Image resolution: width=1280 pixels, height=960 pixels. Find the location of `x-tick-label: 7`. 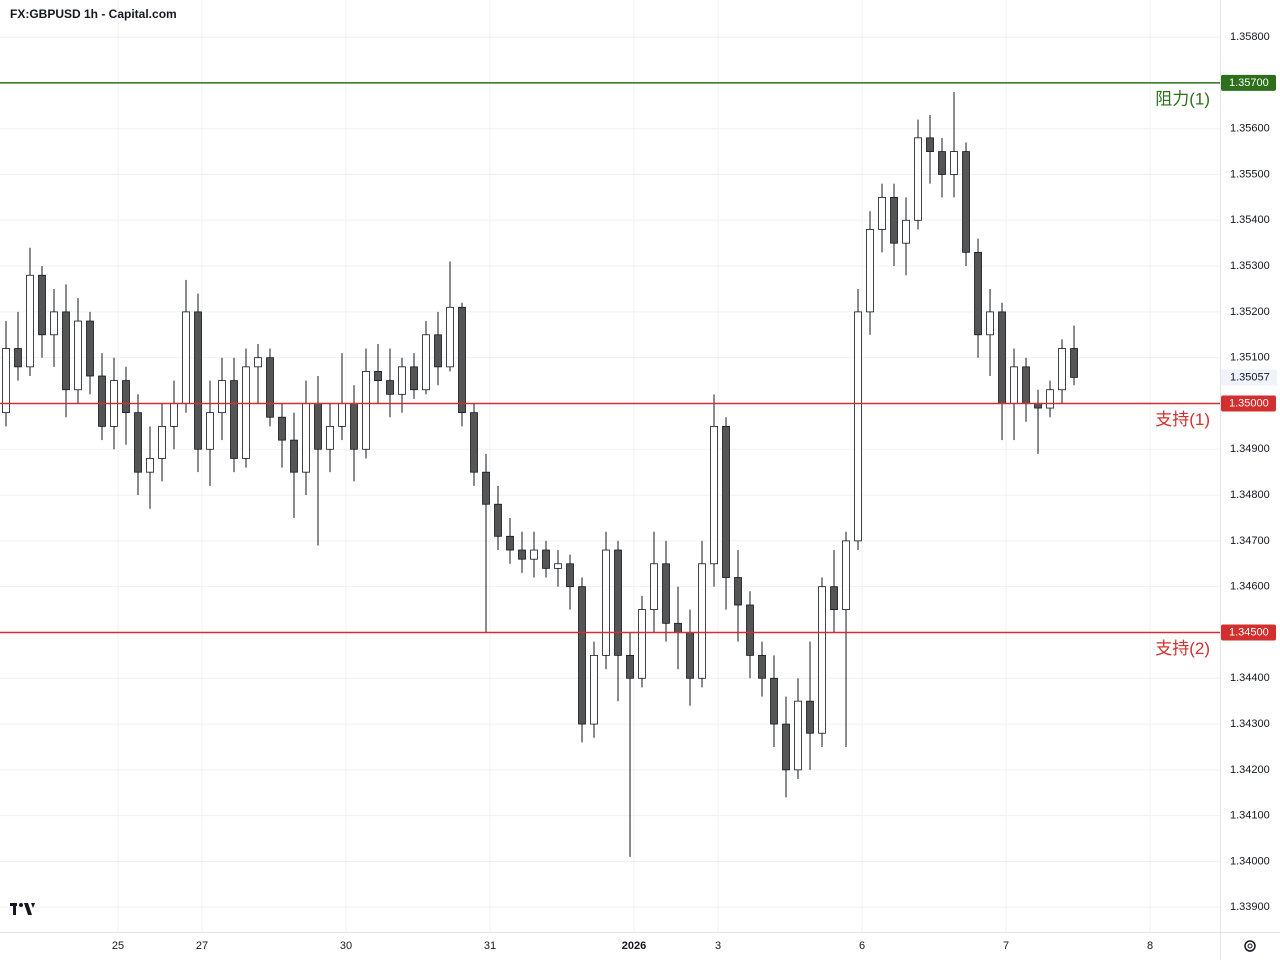

x-tick-label: 7 is located at coordinates (1006, 946).